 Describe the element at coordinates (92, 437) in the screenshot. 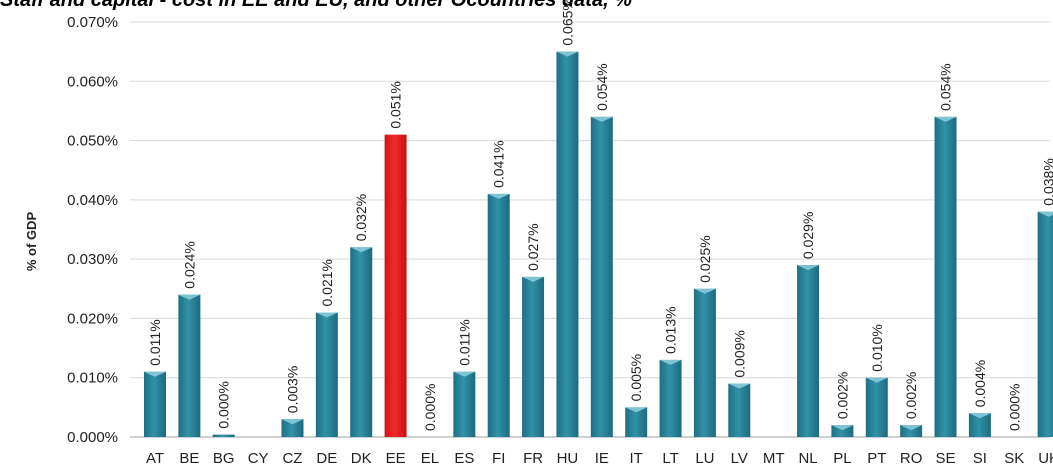

I see `y-tick-label: 0.000%` at that location.